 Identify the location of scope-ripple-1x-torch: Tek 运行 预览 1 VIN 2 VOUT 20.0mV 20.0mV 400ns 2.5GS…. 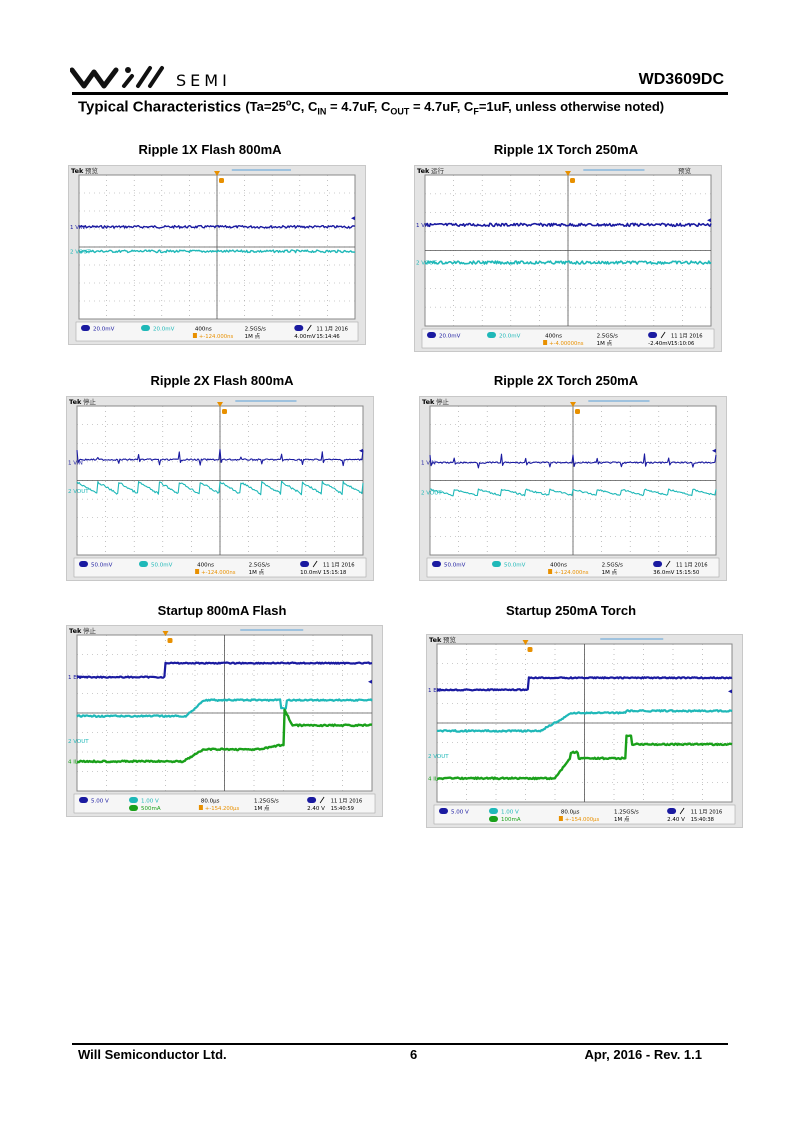
(568, 258).